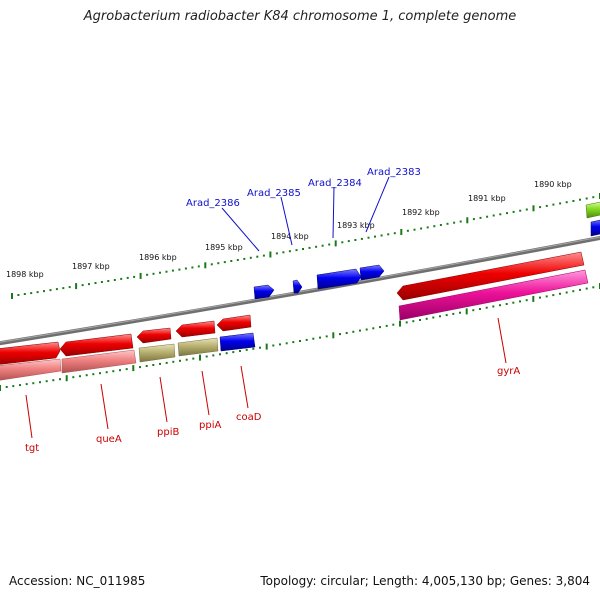  What do you see at coordinates (487, 198) in the screenshot?
I see `scale-label-1891: 1891 kbp` at bounding box center [487, 198].